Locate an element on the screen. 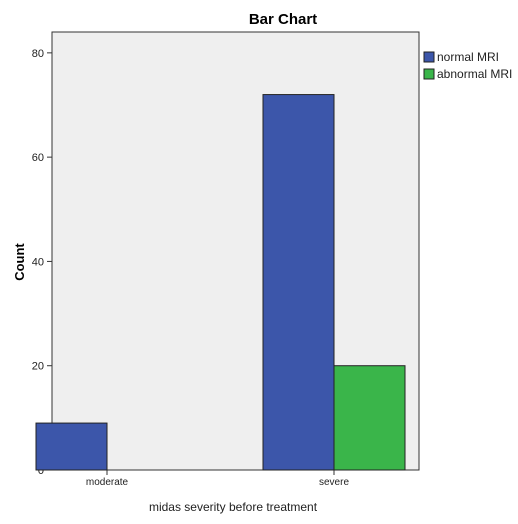 The image size is (518, 524). x-tick-label: moderate is located at coordinates (107, 482).